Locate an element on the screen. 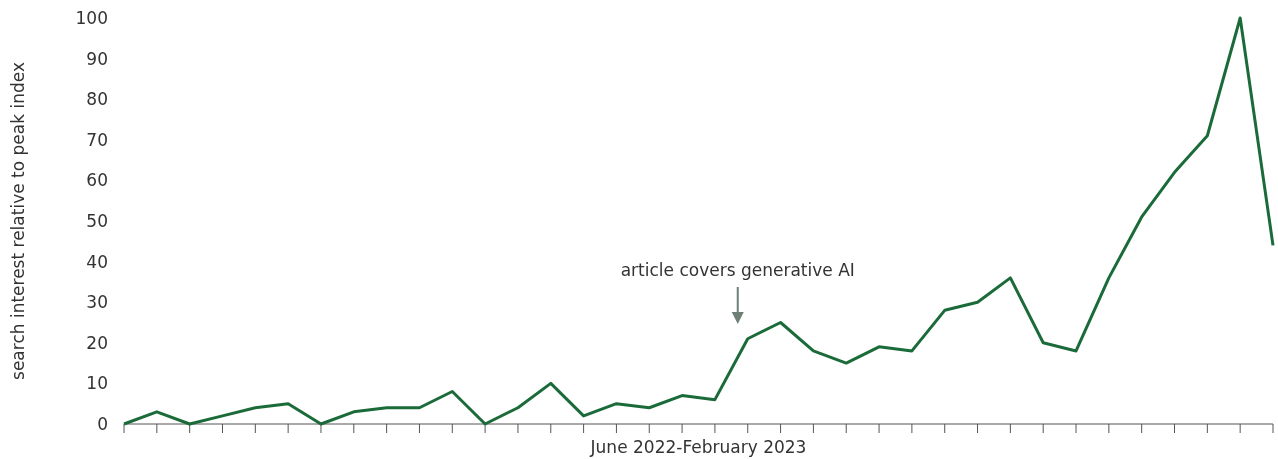 This screenshot has width=1278, height=459. x-axis-title: June 2022-February 2023 is located at coordinates (698, 447).